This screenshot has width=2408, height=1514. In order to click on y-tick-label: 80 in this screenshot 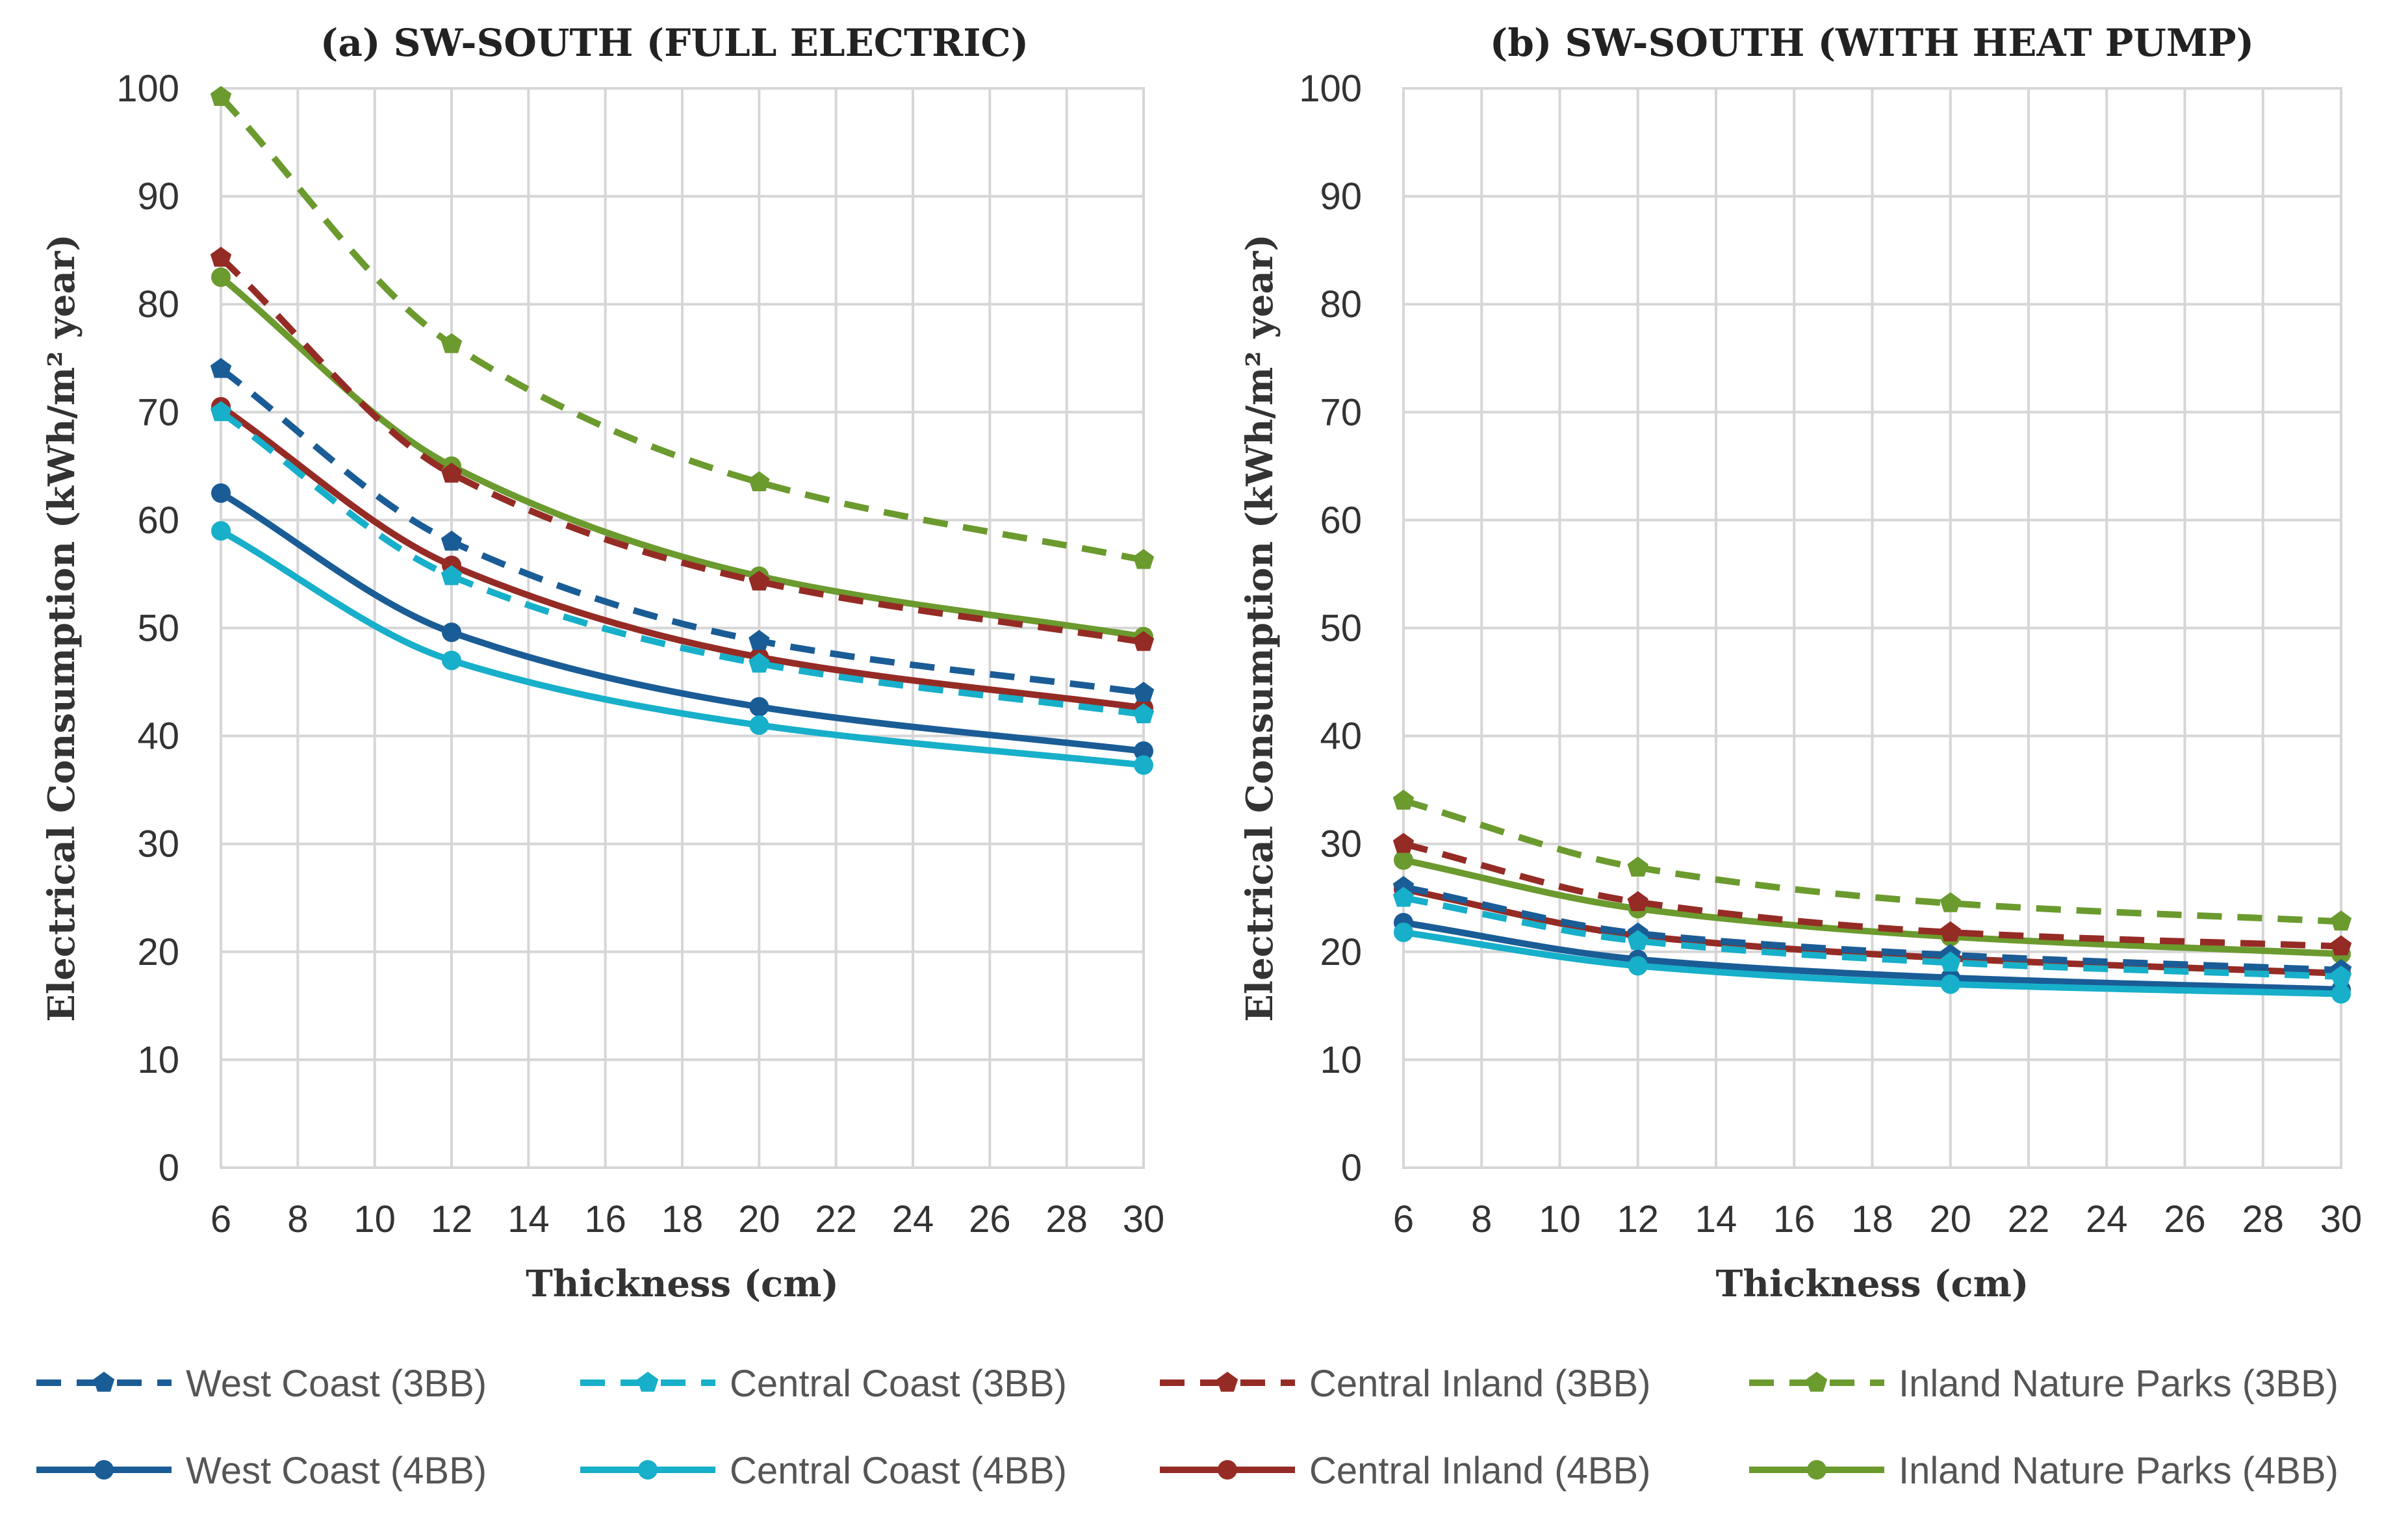, I will do `click(158, 304)`.